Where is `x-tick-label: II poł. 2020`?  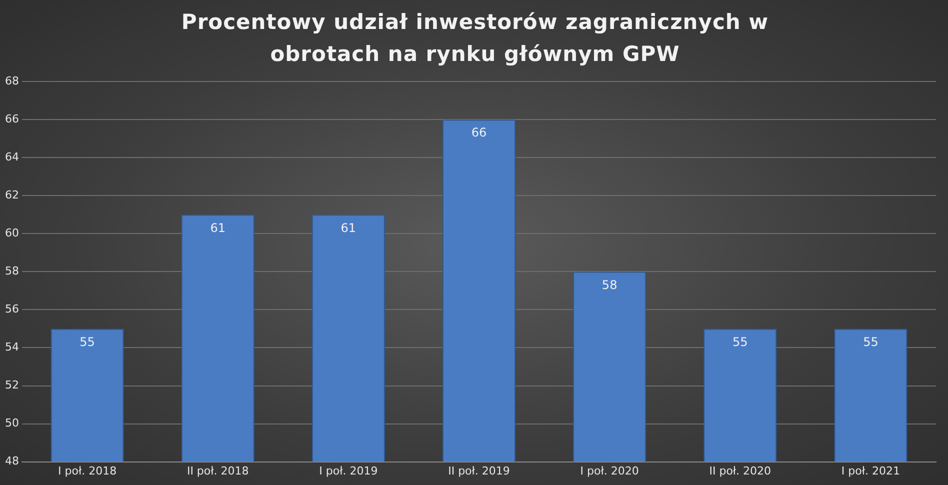 x-tick-label: II poł. 2020 is located at coordinates (740, 471).